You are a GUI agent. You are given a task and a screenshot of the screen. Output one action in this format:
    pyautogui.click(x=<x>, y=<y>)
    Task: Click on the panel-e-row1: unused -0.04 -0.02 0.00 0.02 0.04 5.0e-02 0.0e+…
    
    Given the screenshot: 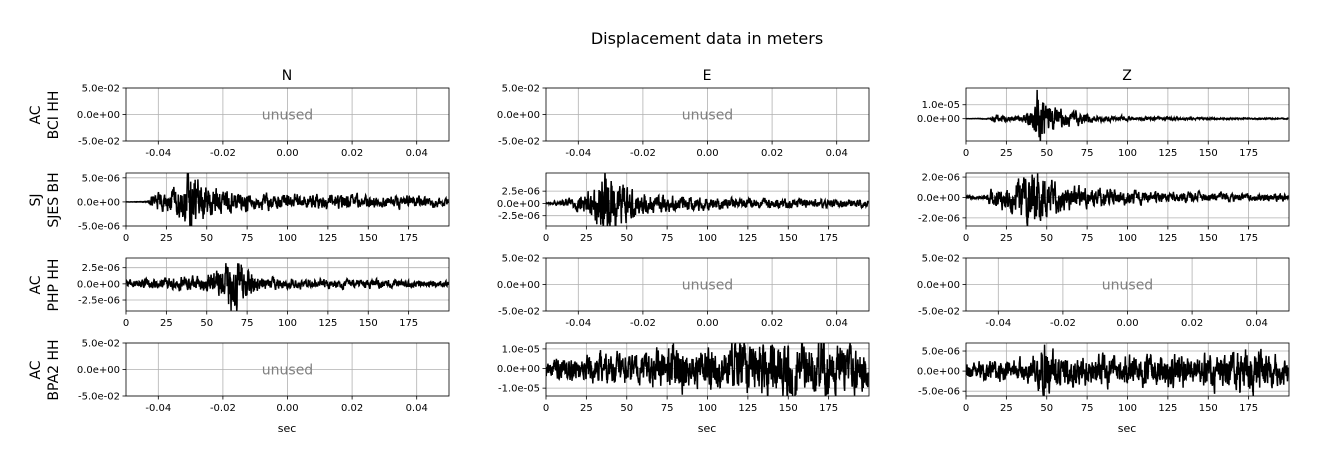 What is the action you would take?
    pyautogui.click(x=683, y=121)
    